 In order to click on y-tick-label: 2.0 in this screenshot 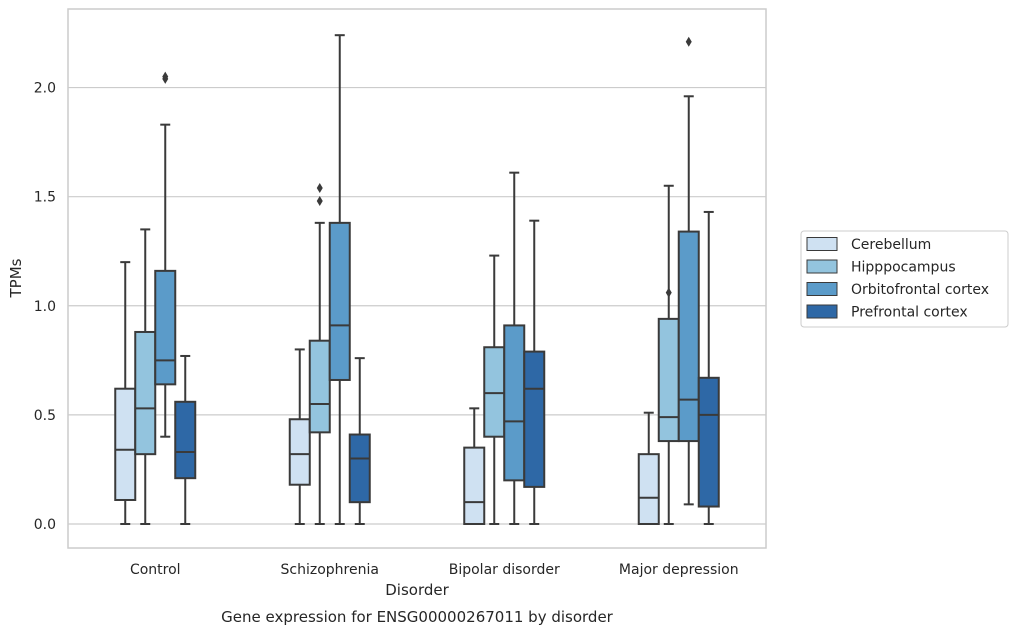, I will do `click(45, 89)`.